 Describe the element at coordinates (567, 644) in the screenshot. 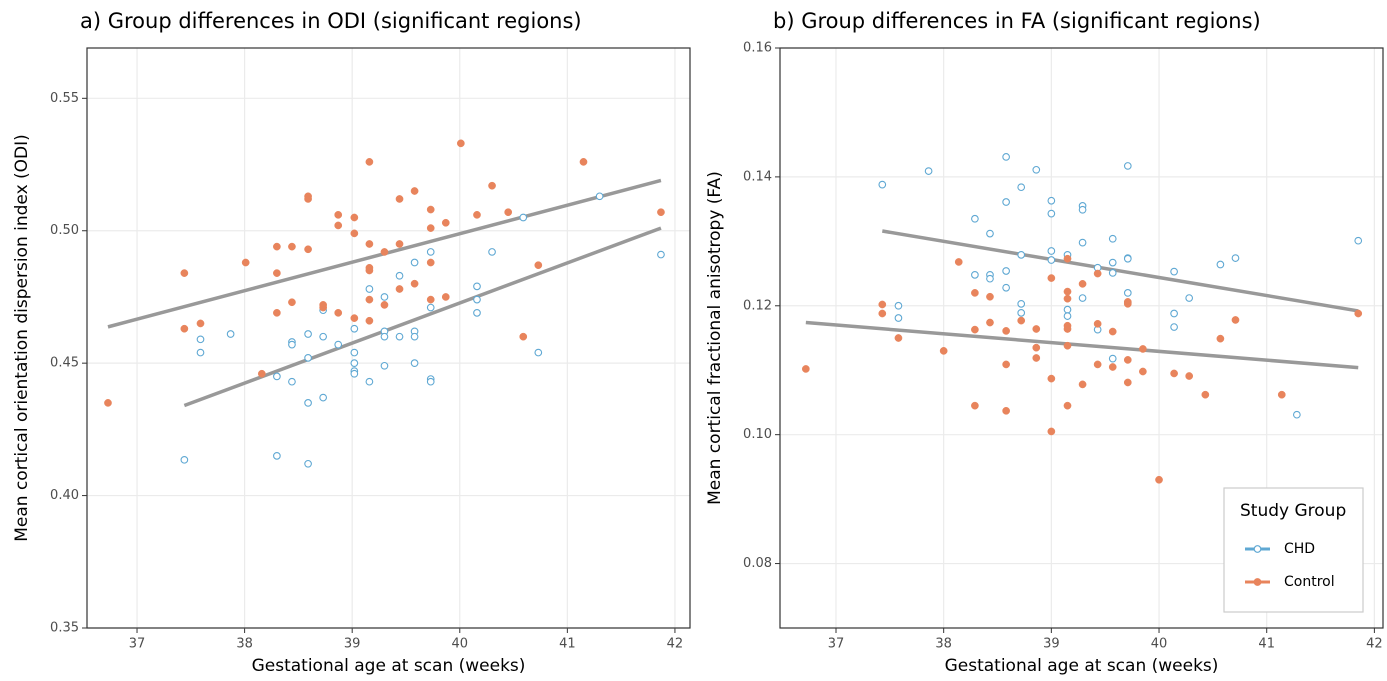

I see `x-tick-label: 41` at that location.